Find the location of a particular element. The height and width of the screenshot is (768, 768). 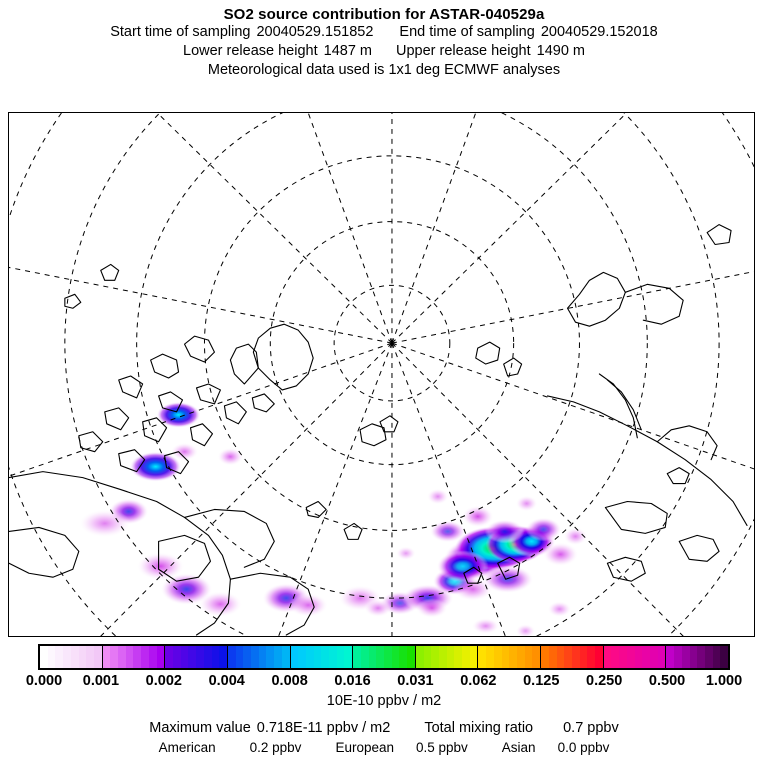

american-value: 0.2 ppbv is located at coordinates (275, 747).